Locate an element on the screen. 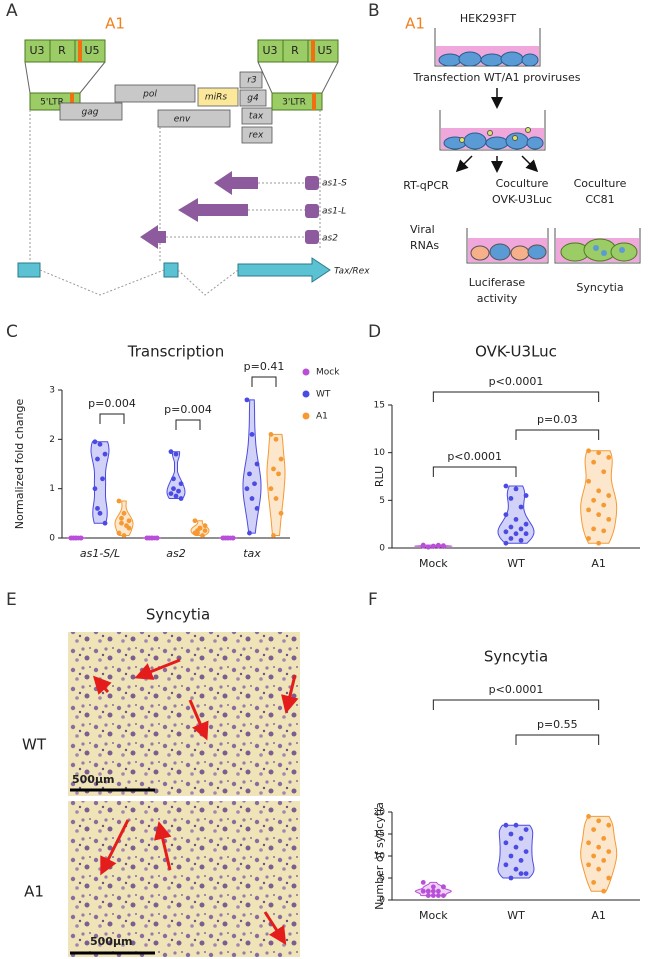  chart-title: OVK-U3Luc is located at coordinates (516, 352).